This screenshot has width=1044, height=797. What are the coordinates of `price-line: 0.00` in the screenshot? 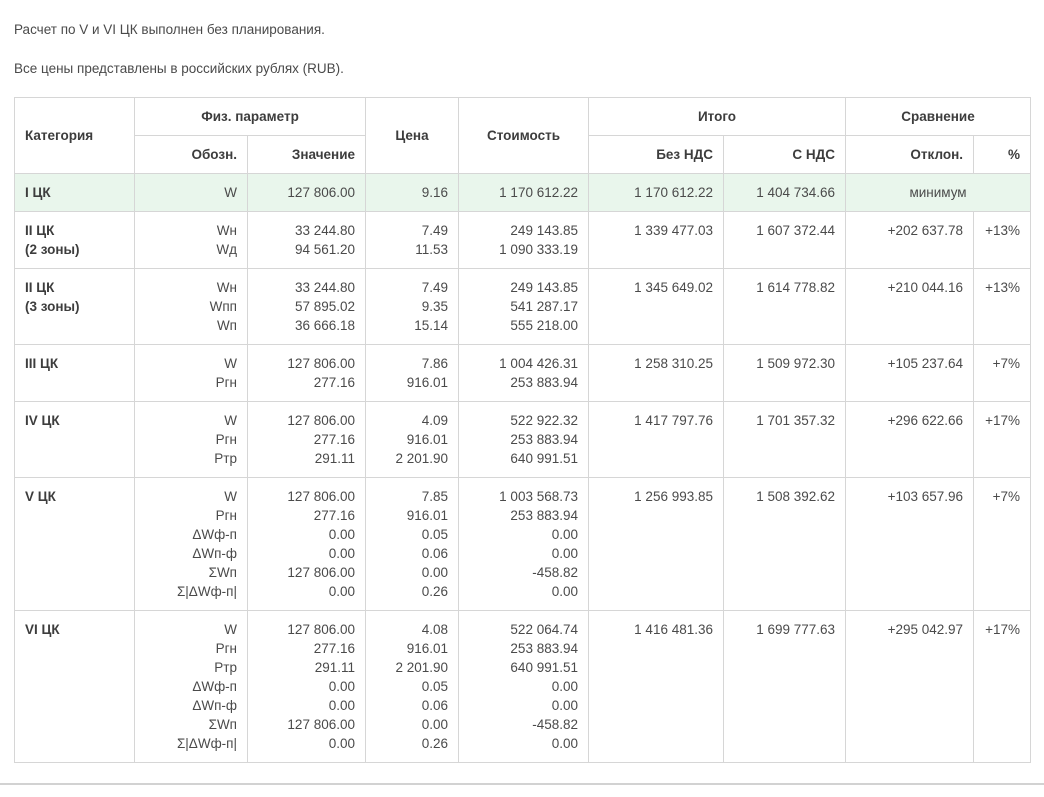 It's located at (434, 572).